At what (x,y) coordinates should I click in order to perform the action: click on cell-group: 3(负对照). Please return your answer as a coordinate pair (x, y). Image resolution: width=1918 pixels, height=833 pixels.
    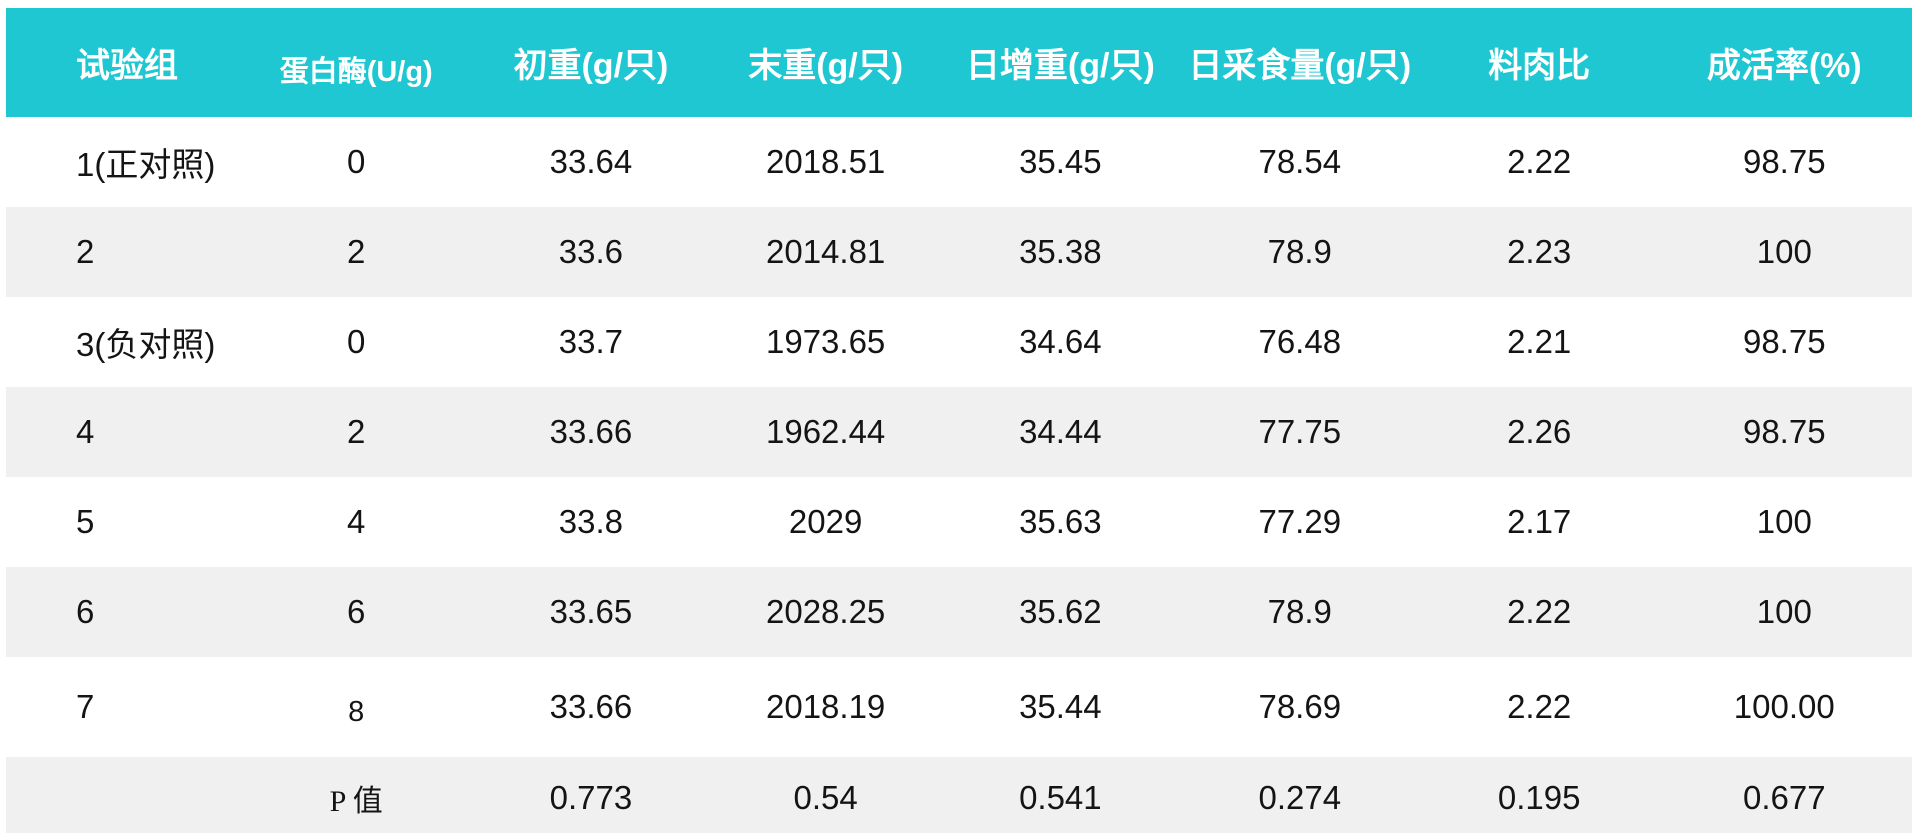
    Looking at the image, I should click on (122, 342).